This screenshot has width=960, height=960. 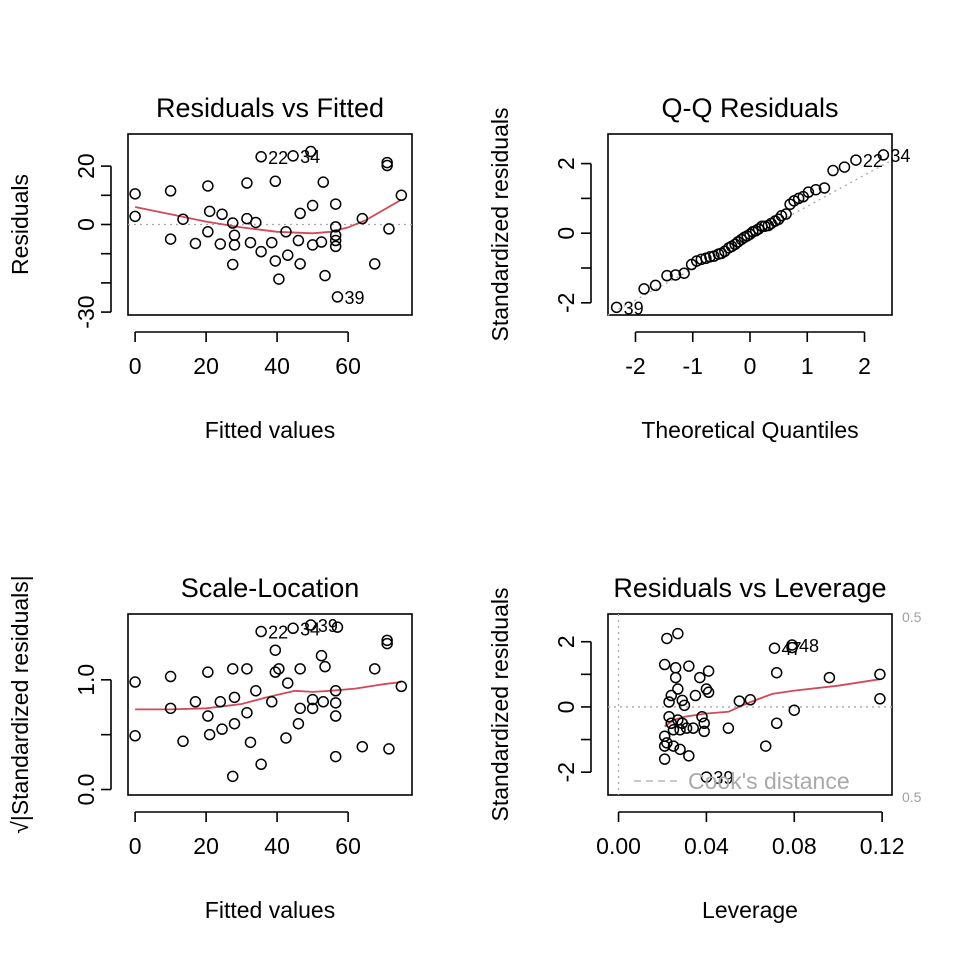 I want to click on x-tick-label: 40, so click(x=277, y=846).